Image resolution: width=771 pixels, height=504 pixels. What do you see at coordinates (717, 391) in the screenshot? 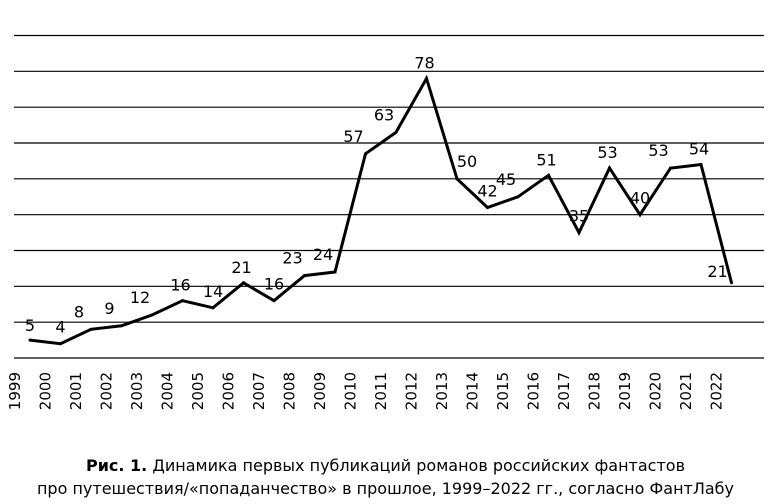
I see `x-tick-2022: 2022` at bounding box center [717, 391].